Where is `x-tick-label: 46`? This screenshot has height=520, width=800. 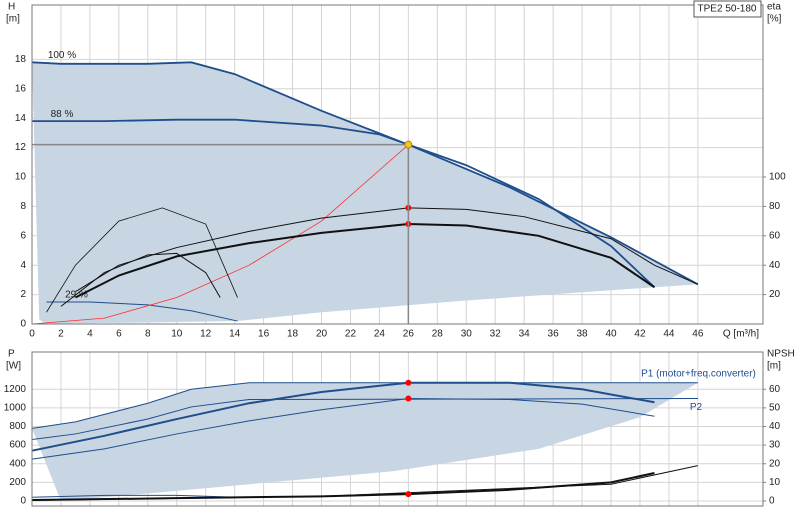 x-tick-label: 46 is located at coordinates (698, 334).